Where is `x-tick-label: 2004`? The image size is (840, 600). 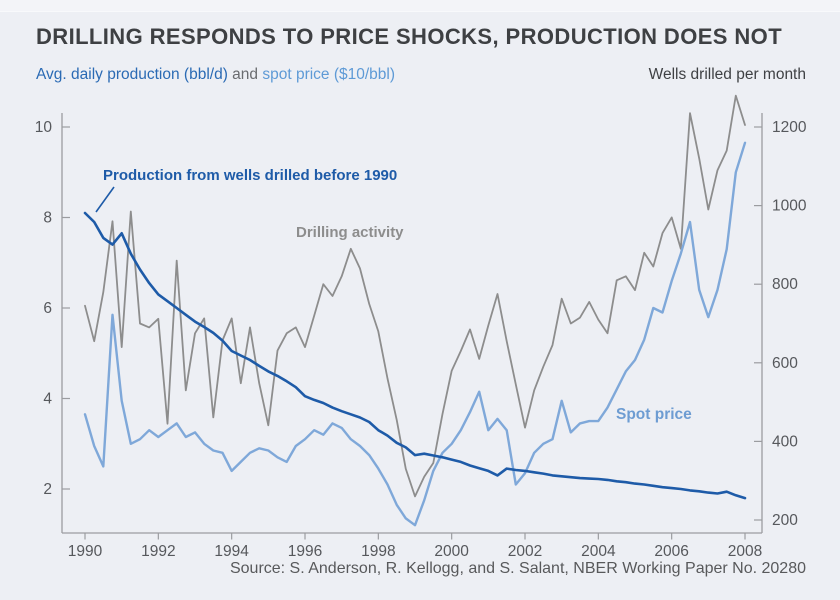 x-tick-label: 2004 is located at coordinates (598, 551).